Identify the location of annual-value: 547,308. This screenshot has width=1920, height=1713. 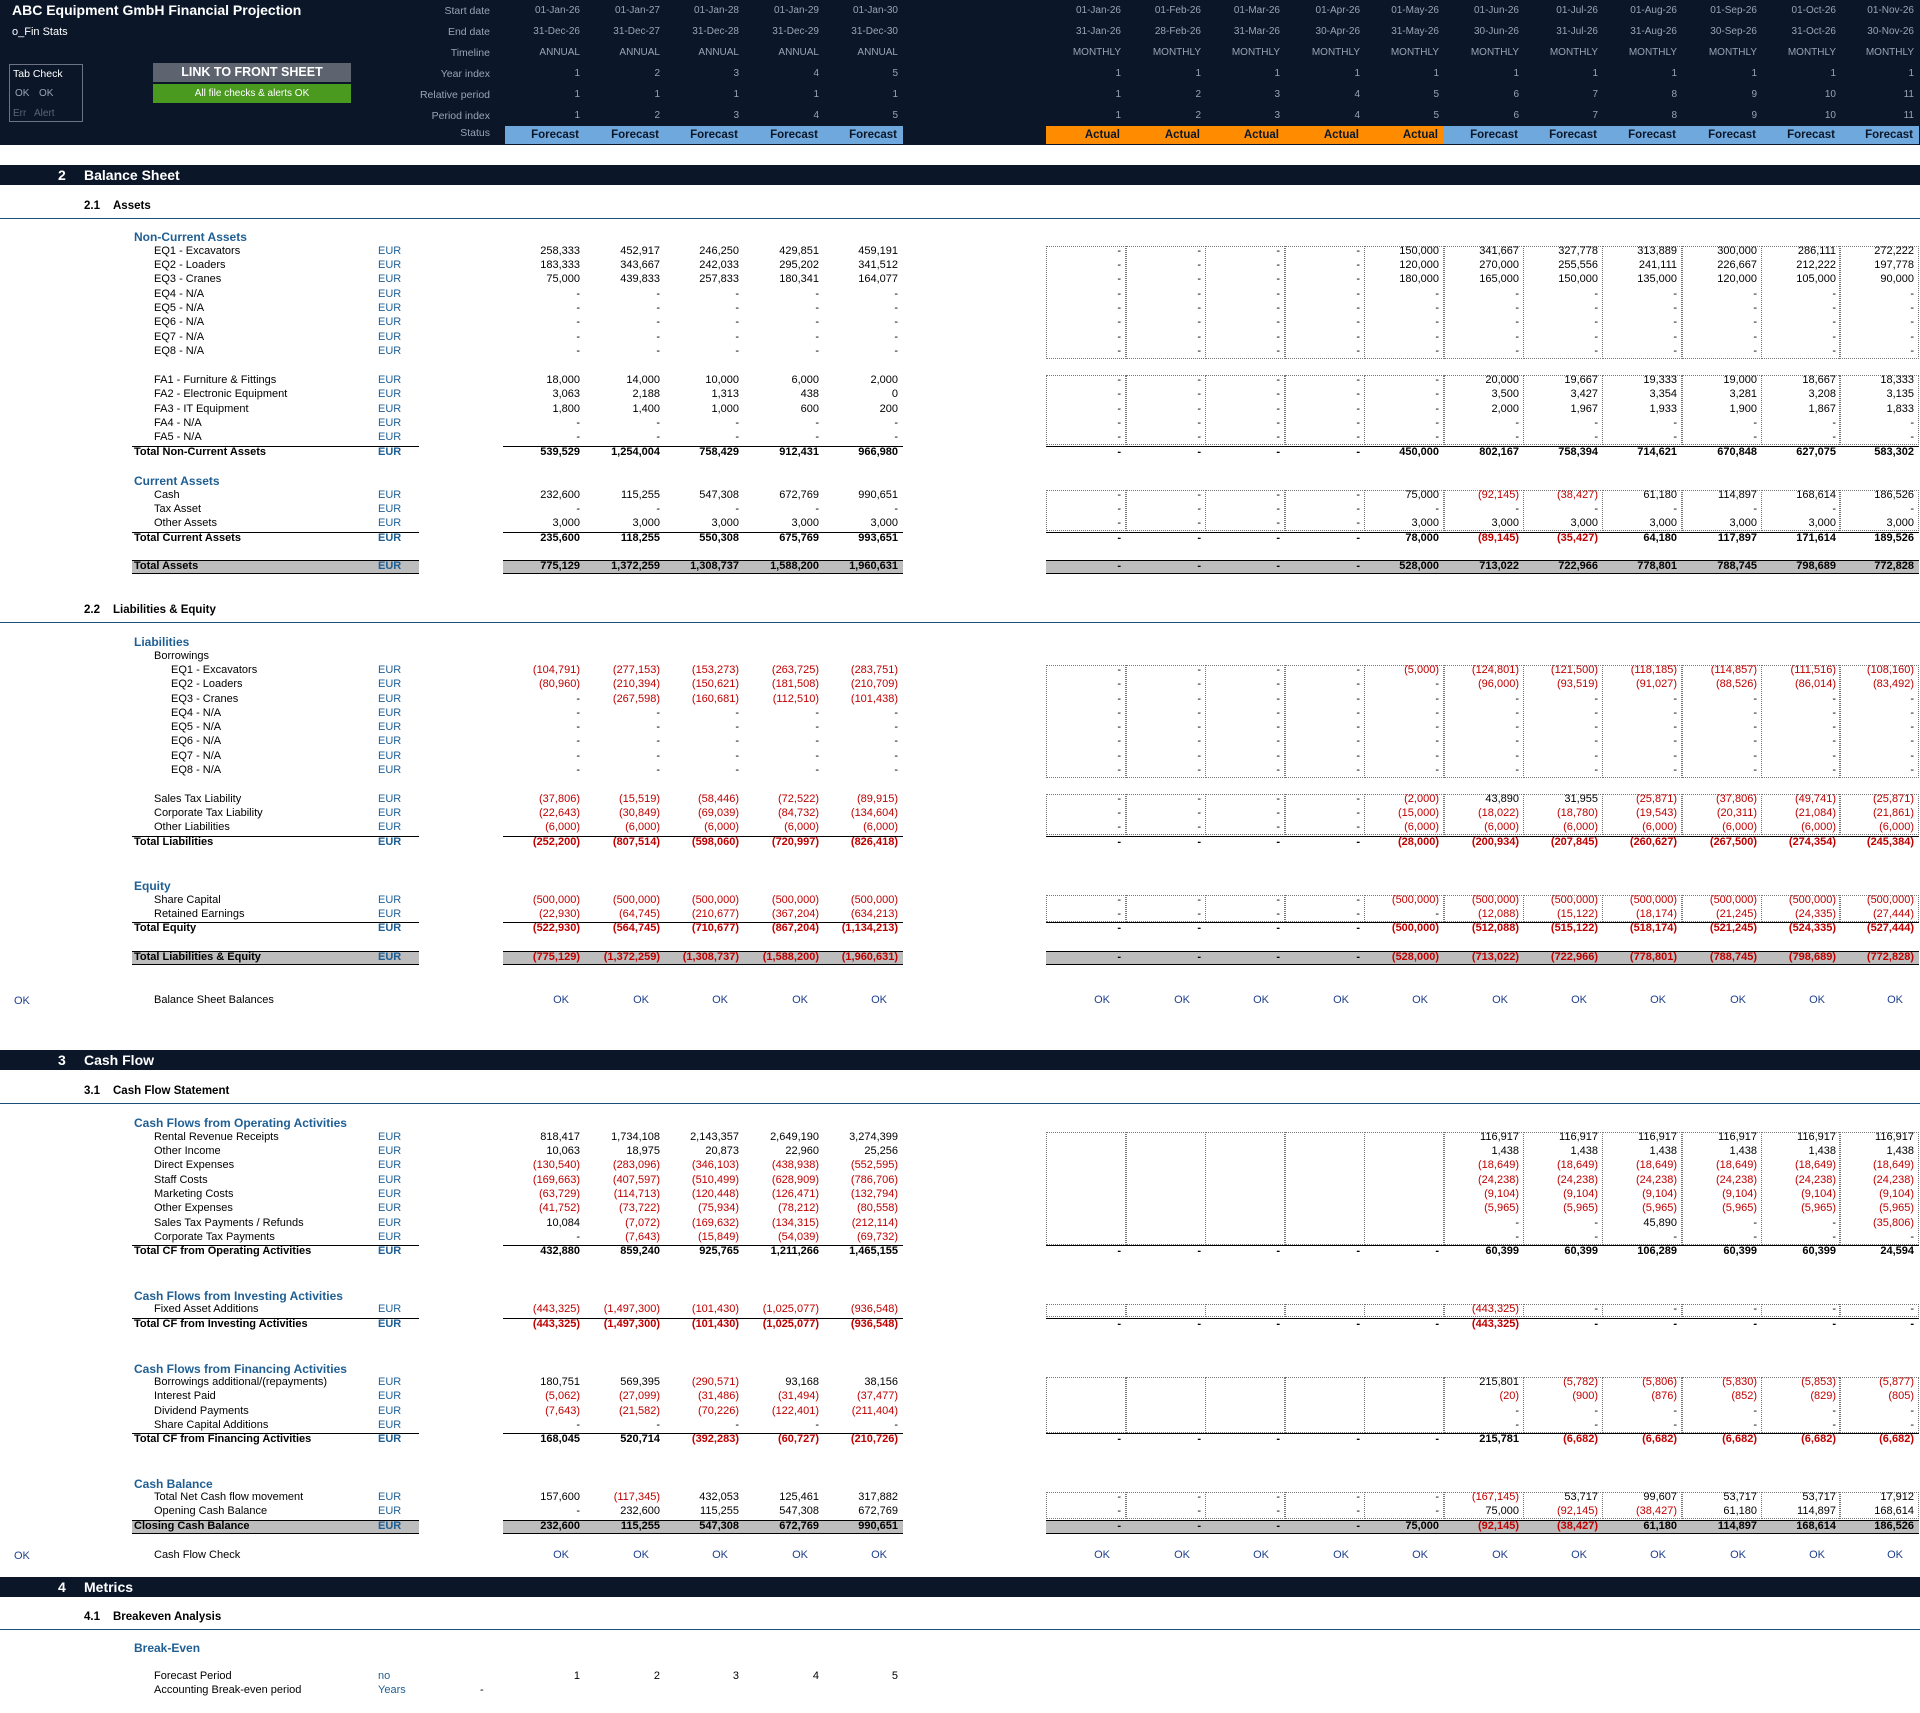
(799, 1511).